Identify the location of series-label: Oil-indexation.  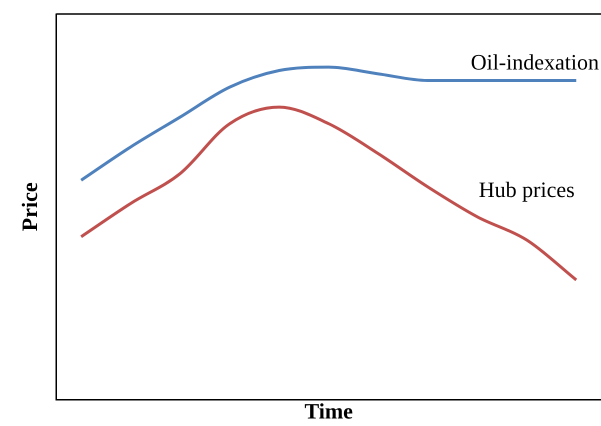
(534, 61).